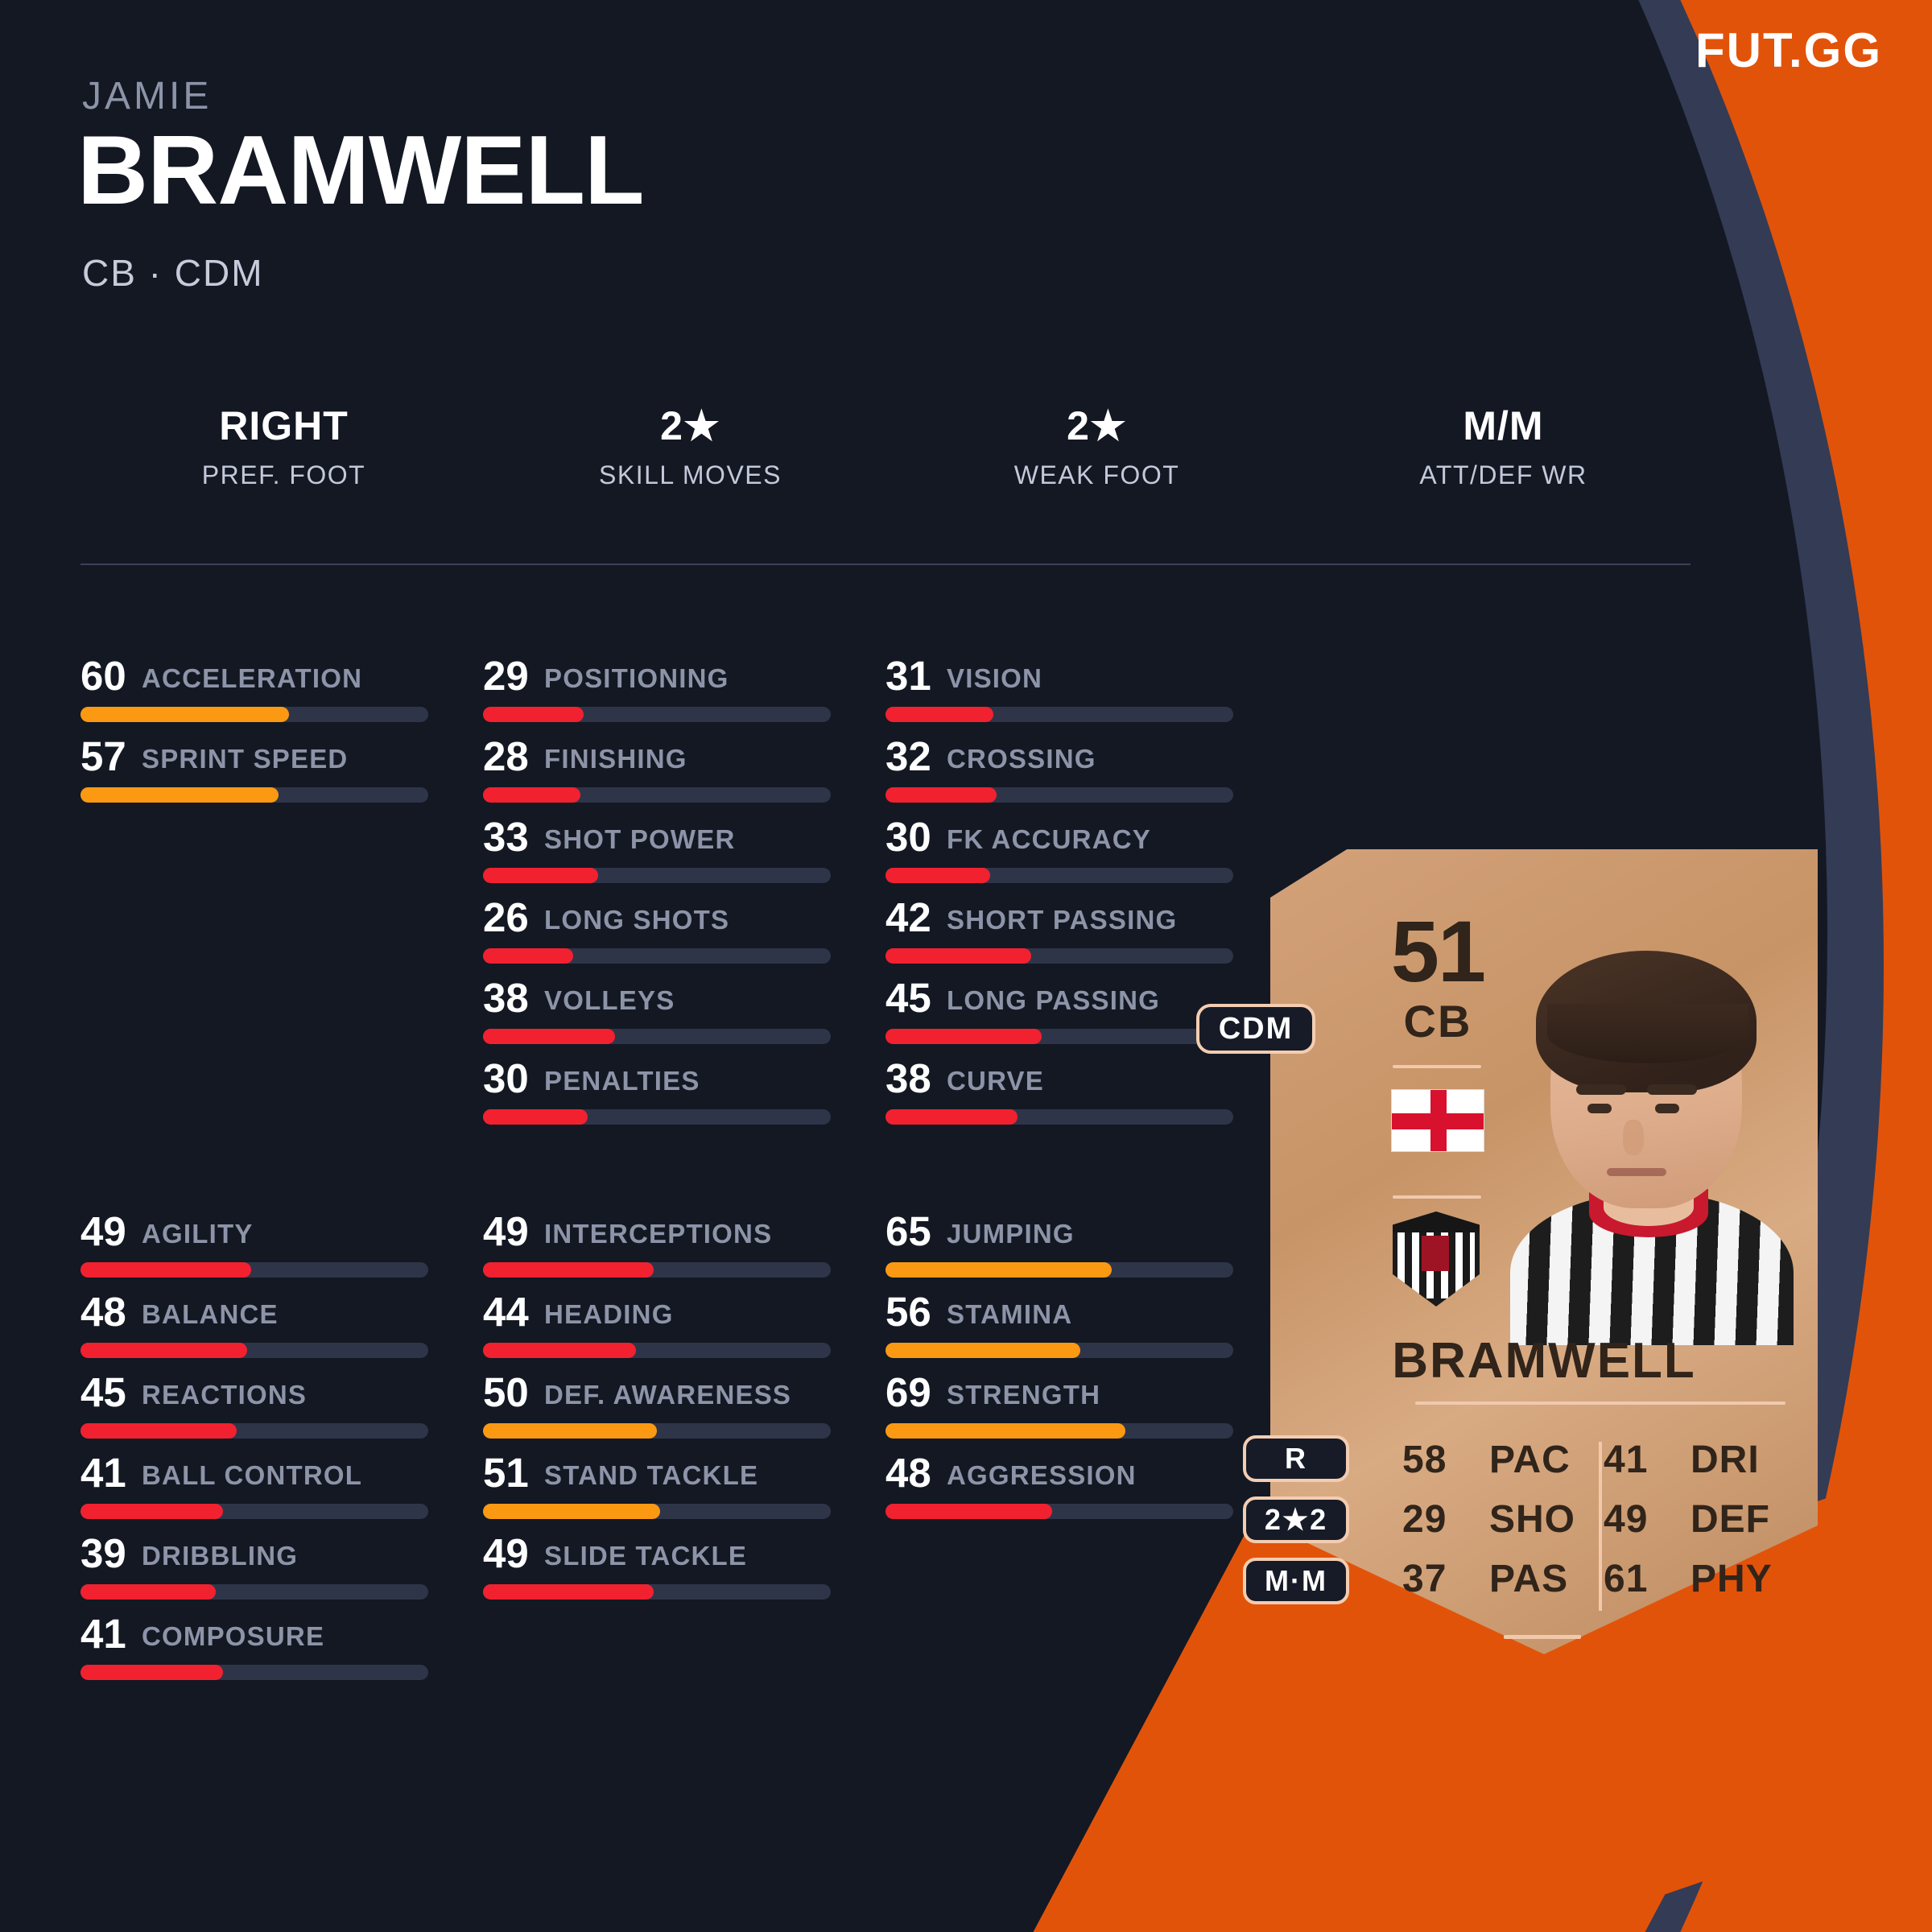  What do you see at coordinates (254, 1489) in the screenshot?
I see `stat-row: 41 BALL CONTROL` at bounding box center [254, 1489].